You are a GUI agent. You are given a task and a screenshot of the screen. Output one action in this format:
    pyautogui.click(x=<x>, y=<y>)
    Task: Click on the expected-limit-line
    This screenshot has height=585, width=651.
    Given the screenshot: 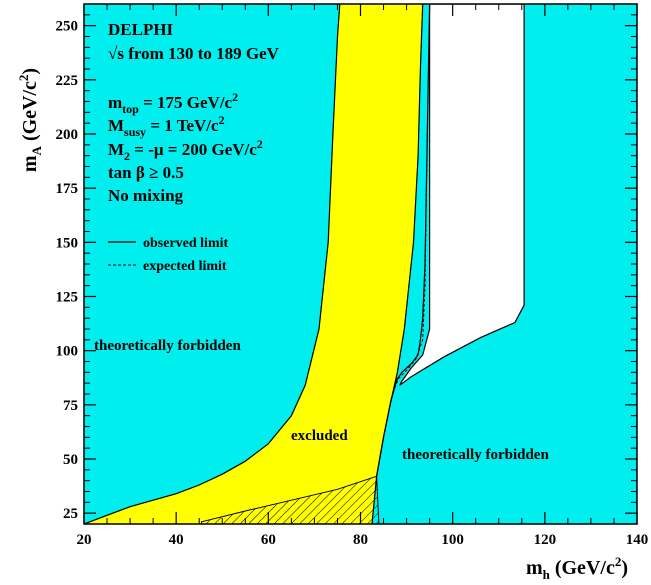 What is the action you would take?
    pyautogui.click(x=409, y=268)
    